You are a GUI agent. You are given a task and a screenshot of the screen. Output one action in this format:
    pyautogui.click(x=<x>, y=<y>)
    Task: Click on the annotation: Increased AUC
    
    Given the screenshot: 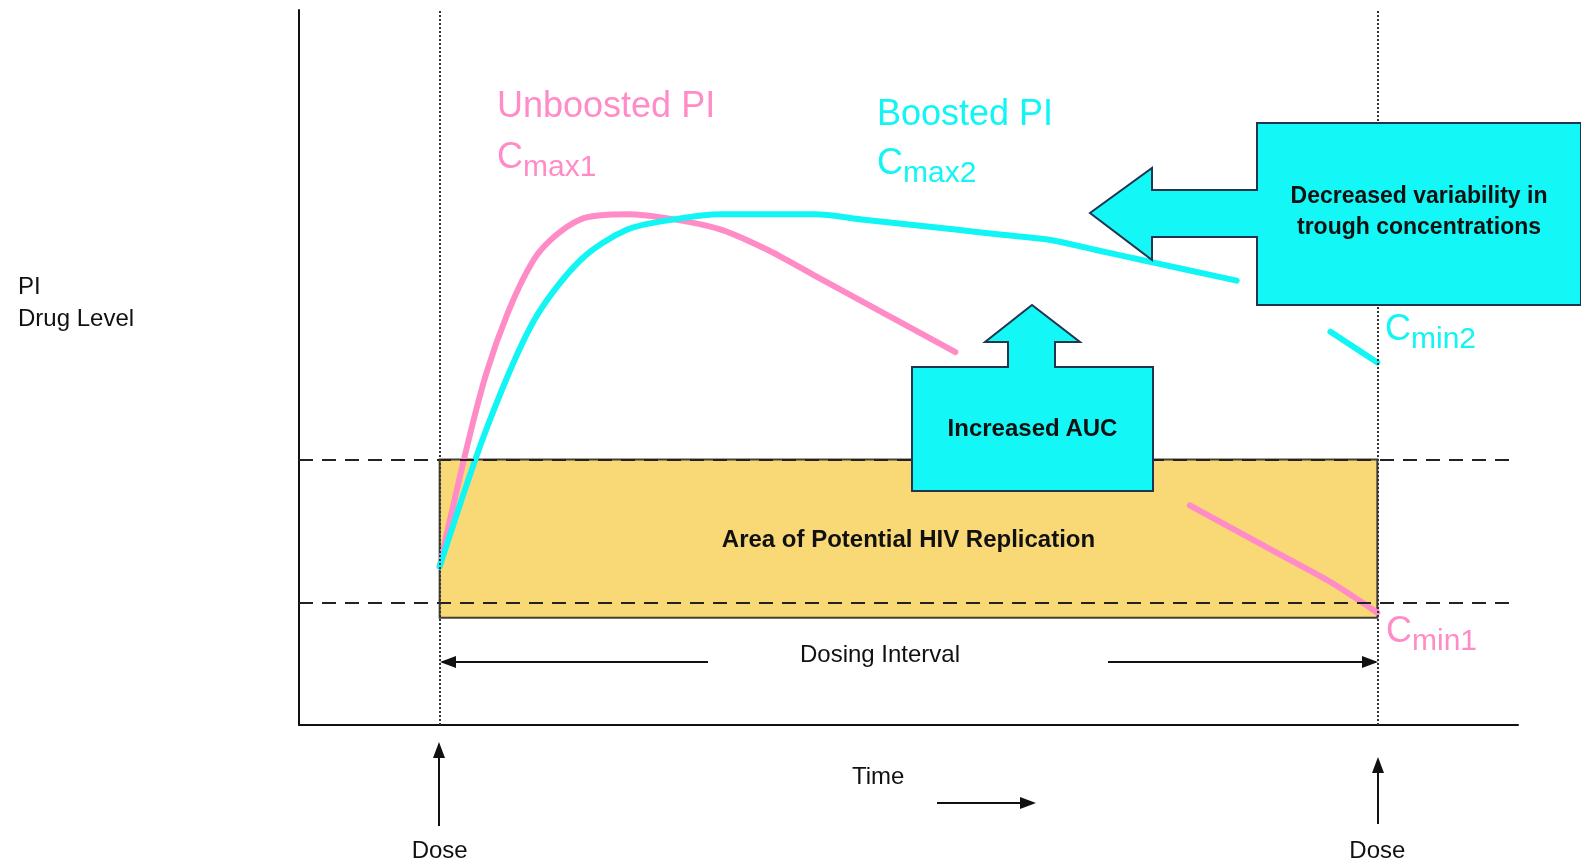 What is the action you would take?
    pyautogui.click(x=1032, y=428)
    